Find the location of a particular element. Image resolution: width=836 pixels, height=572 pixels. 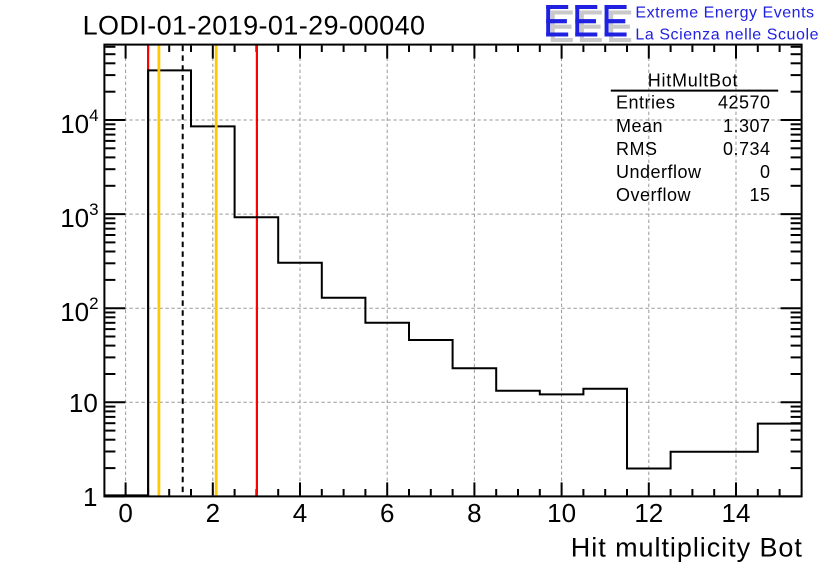

svg-text: 12 is located at coordinates (648, 513).